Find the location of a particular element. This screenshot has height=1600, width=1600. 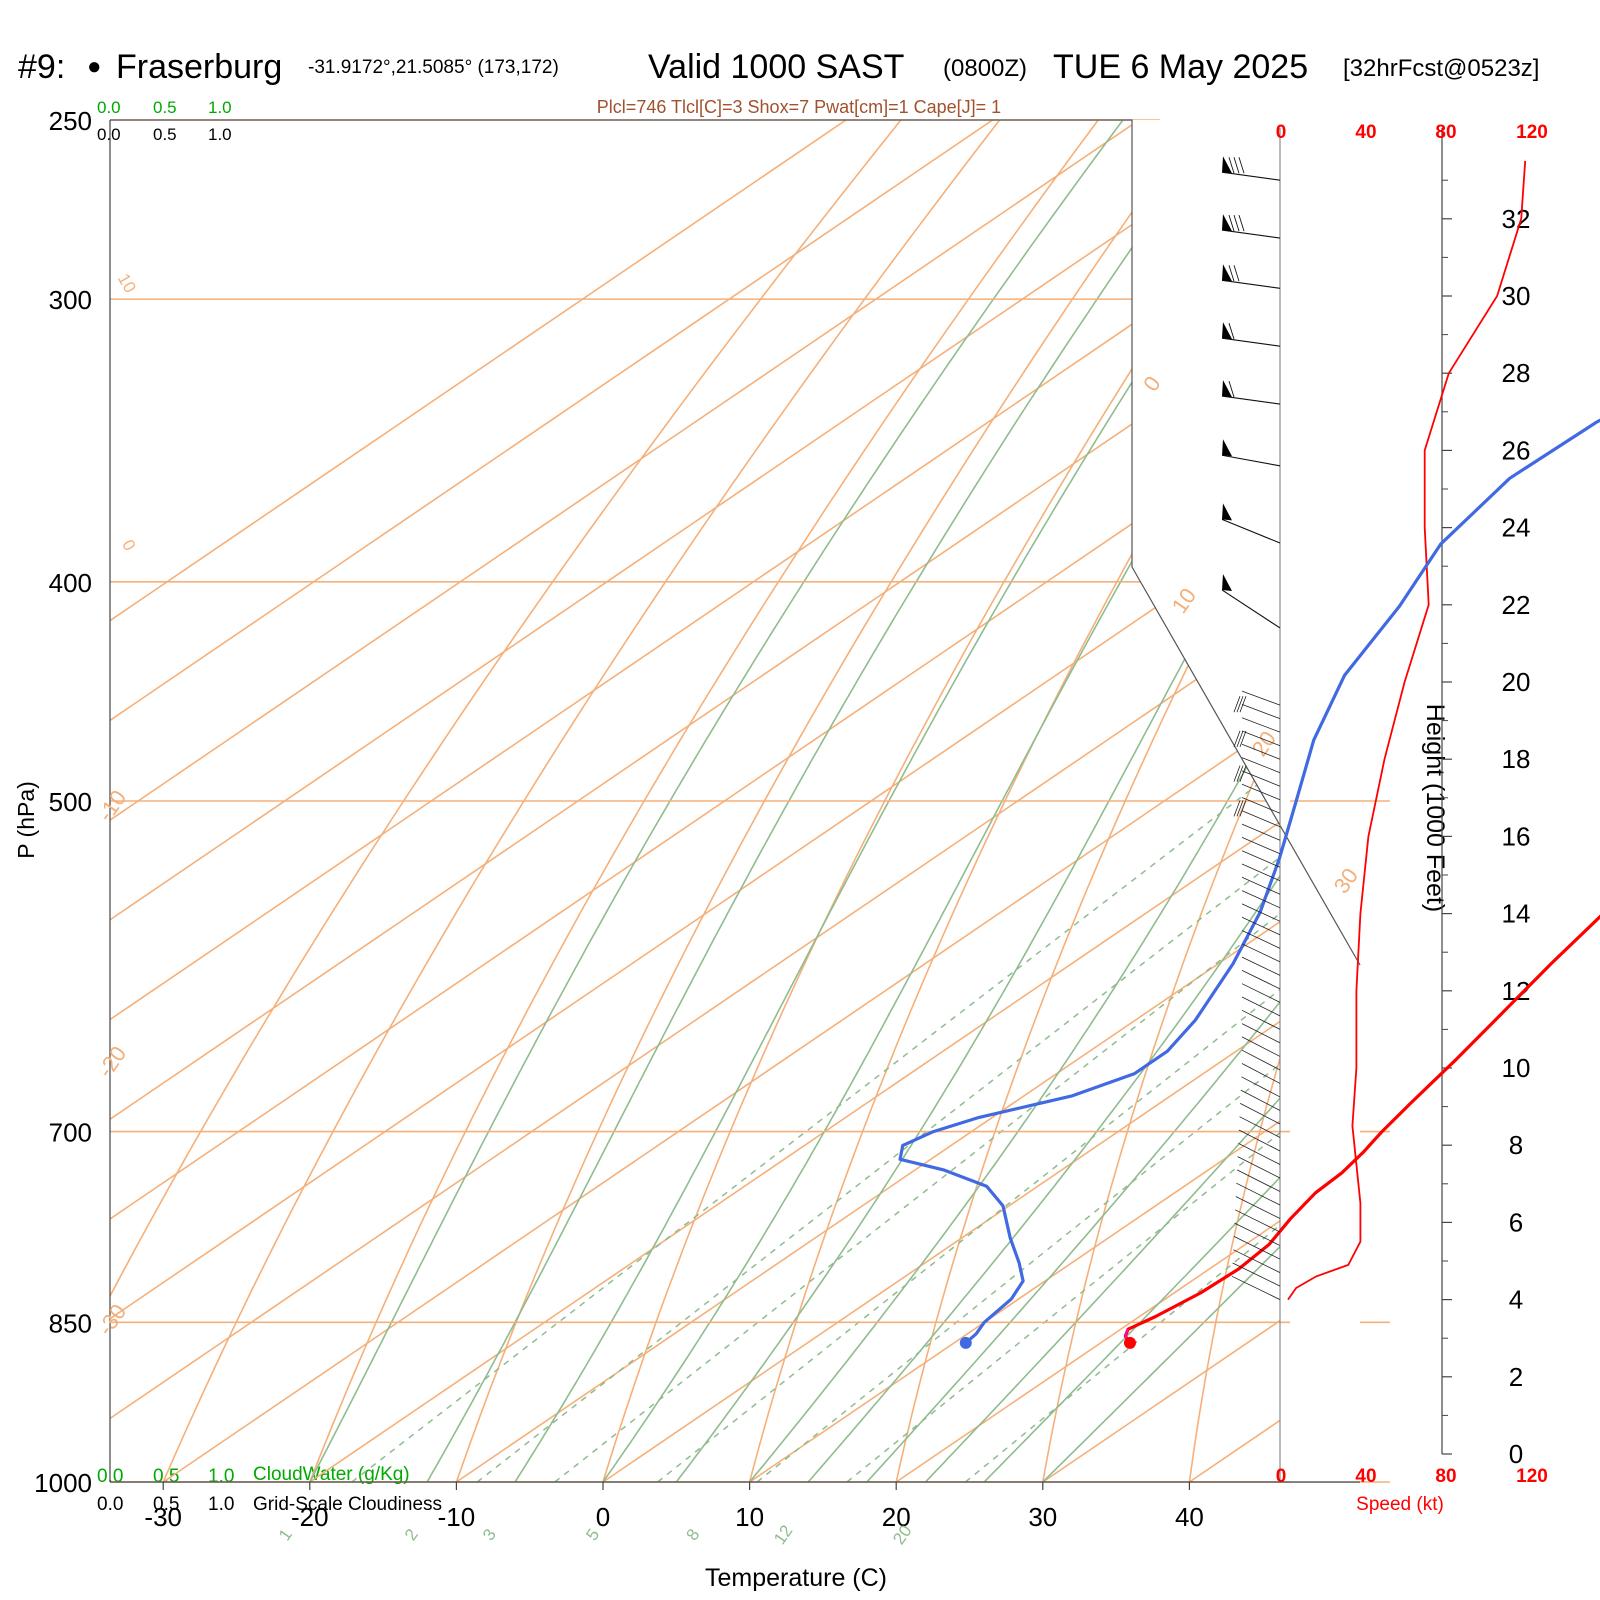

pressure-tick-label: 250 is located at coordinates (70, 121).